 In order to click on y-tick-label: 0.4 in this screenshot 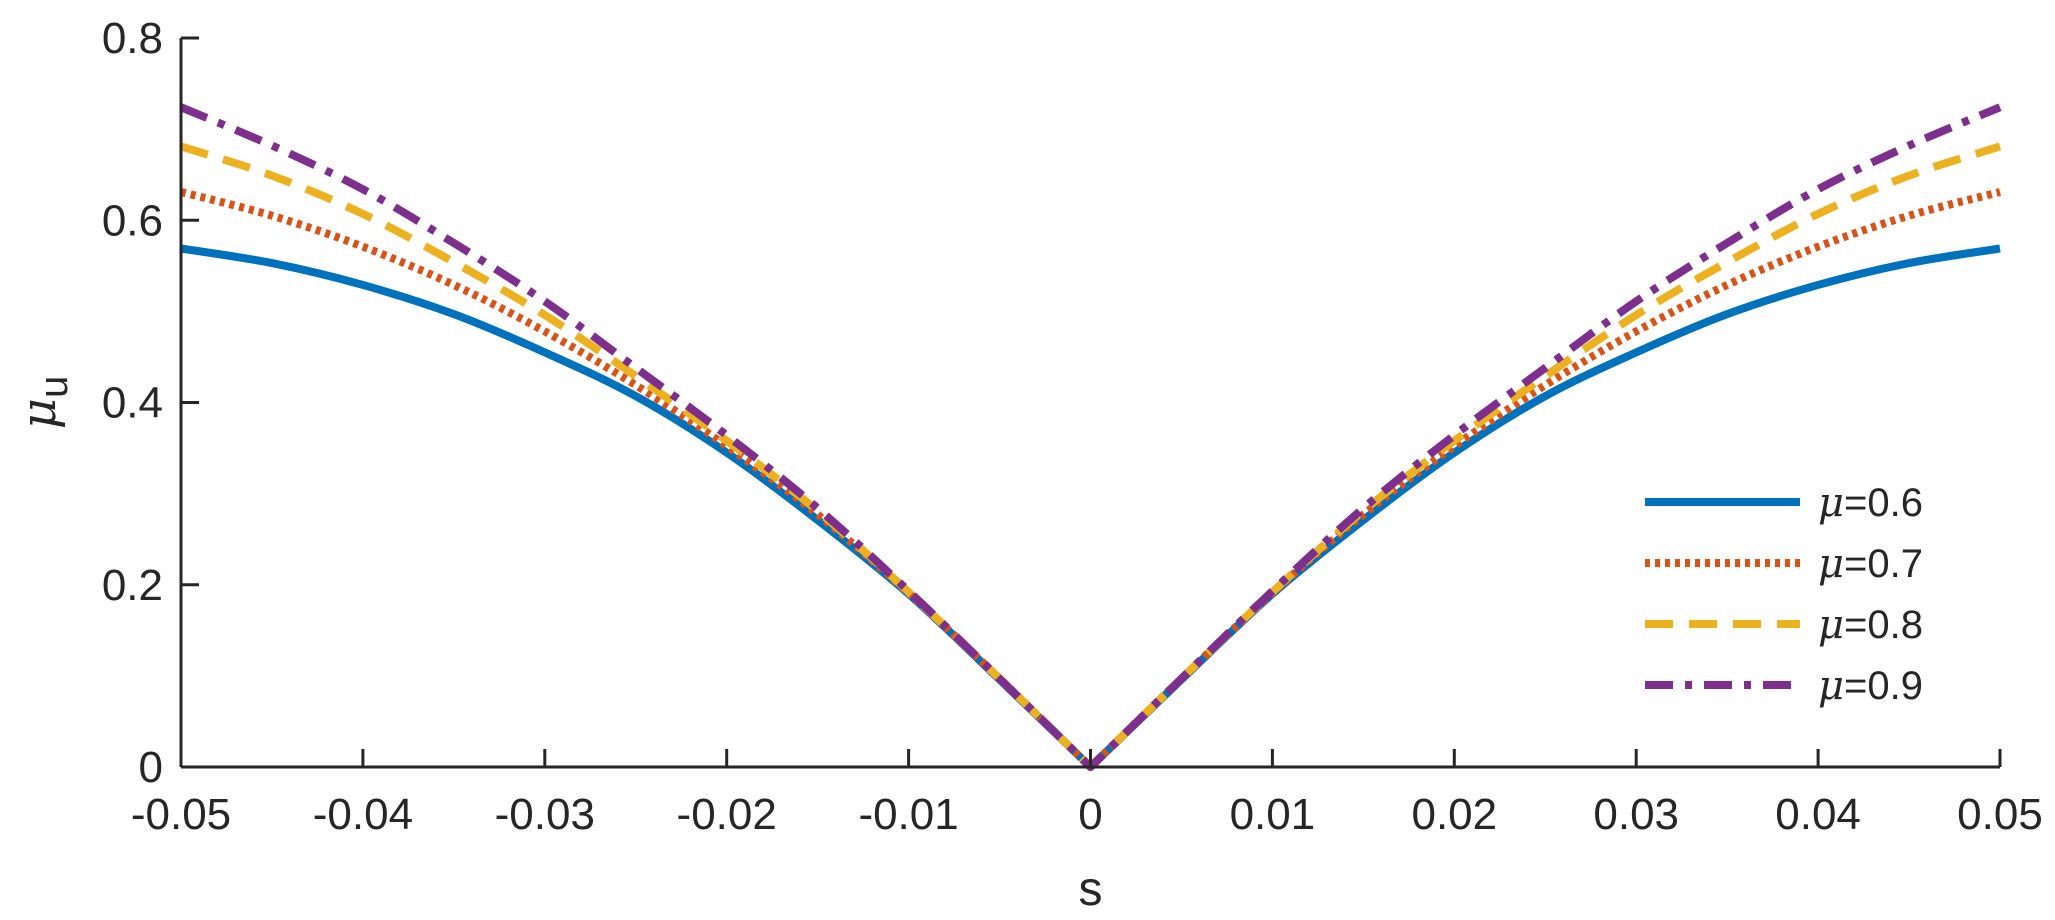, I will do `click(132, 403)`.